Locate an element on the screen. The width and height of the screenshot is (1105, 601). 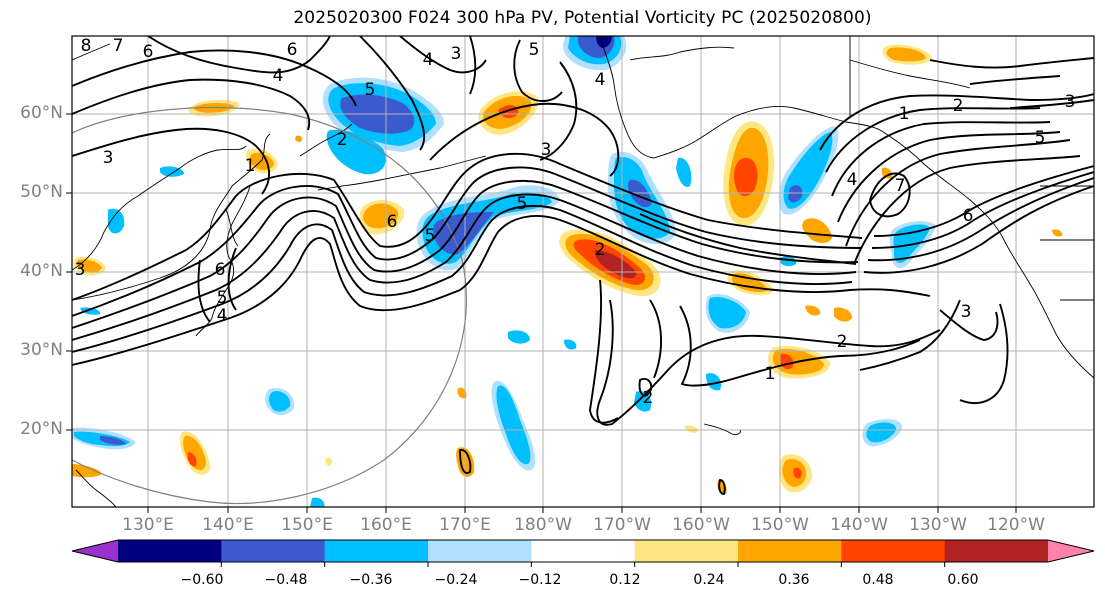
lon-label: 180°W is located at coordinates (543, 525).